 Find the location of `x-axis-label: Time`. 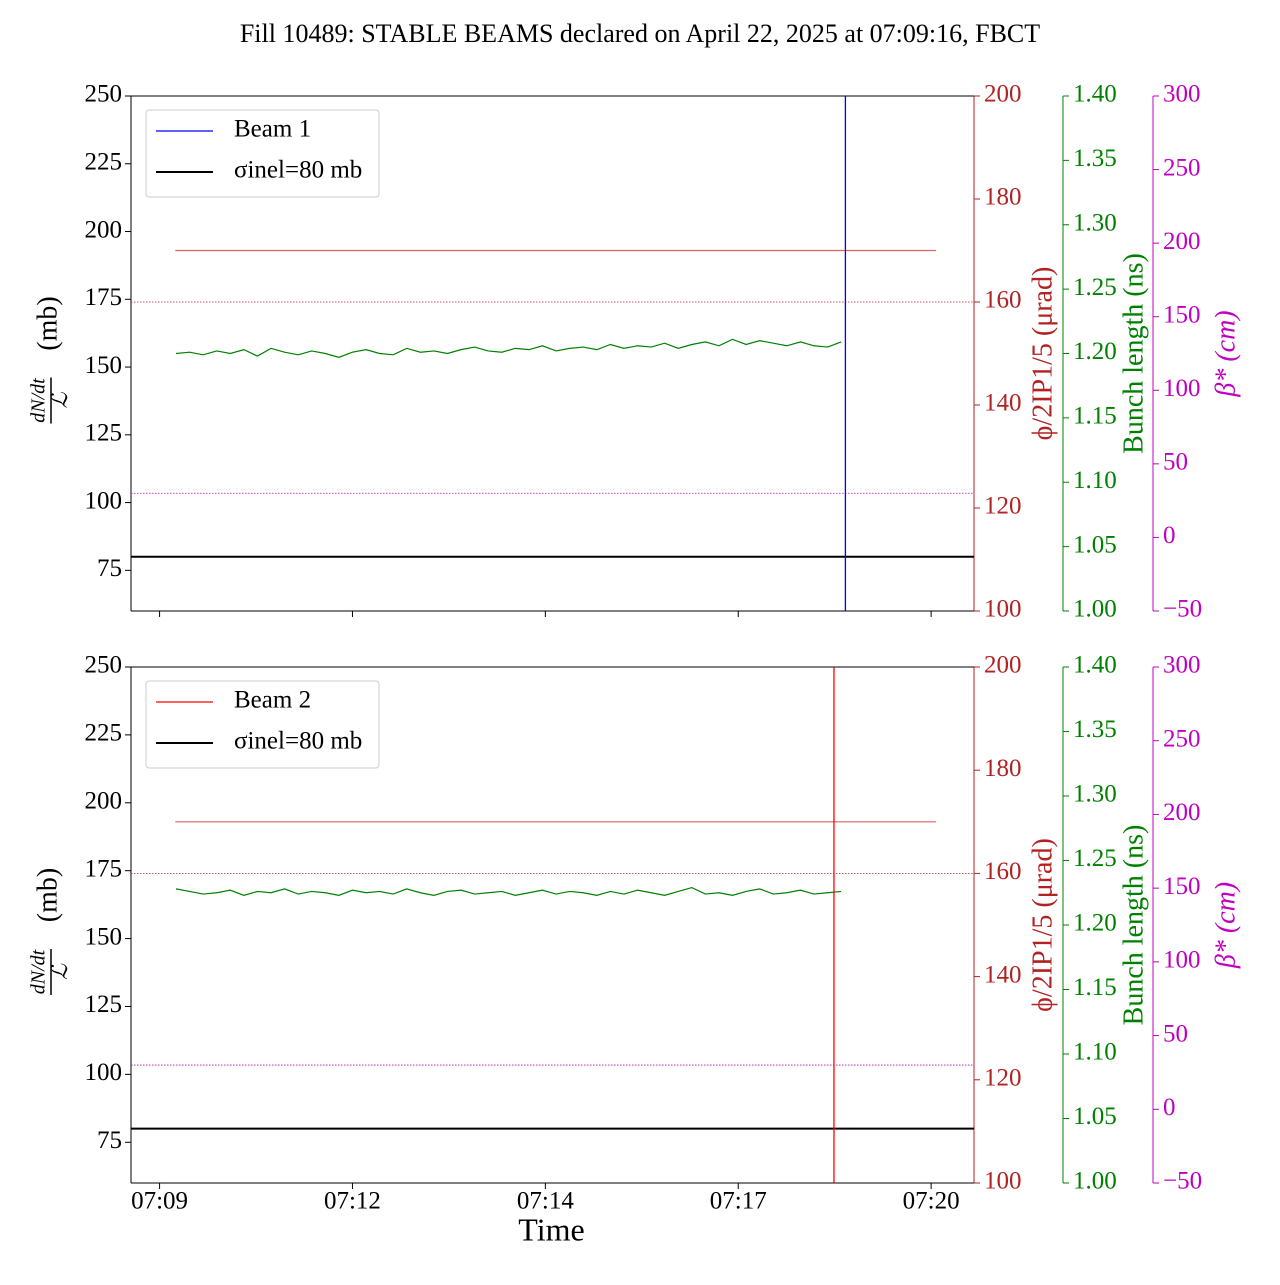

x-axis-label: Time is located at coordinates (551, 1229).